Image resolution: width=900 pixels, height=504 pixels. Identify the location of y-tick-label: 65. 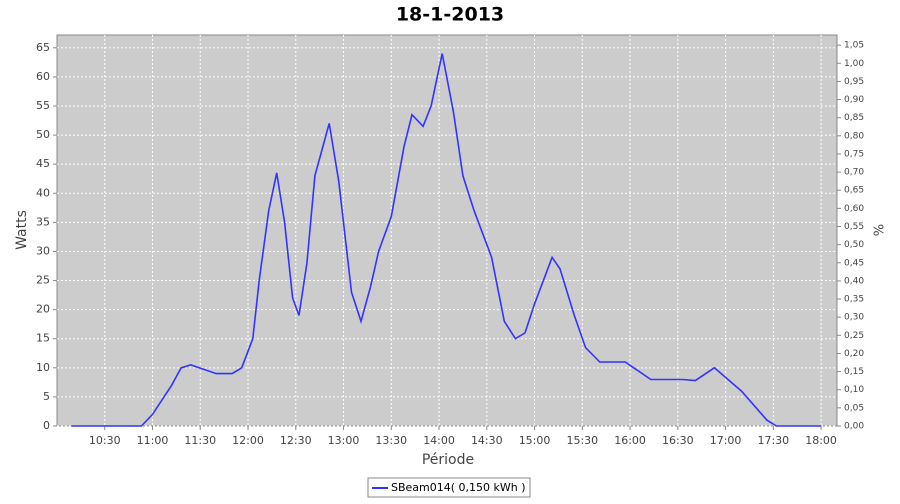
(43, 47).